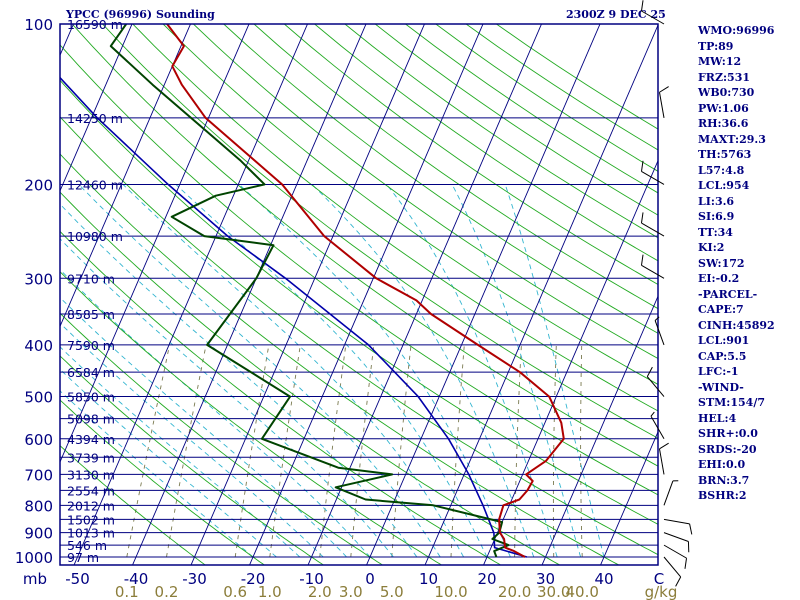 The image size is (800, 600). What do you see at coordinates (95, 118) in the screenshot?
I see `height-label: 14250 m` at bounding box center [95, 118].